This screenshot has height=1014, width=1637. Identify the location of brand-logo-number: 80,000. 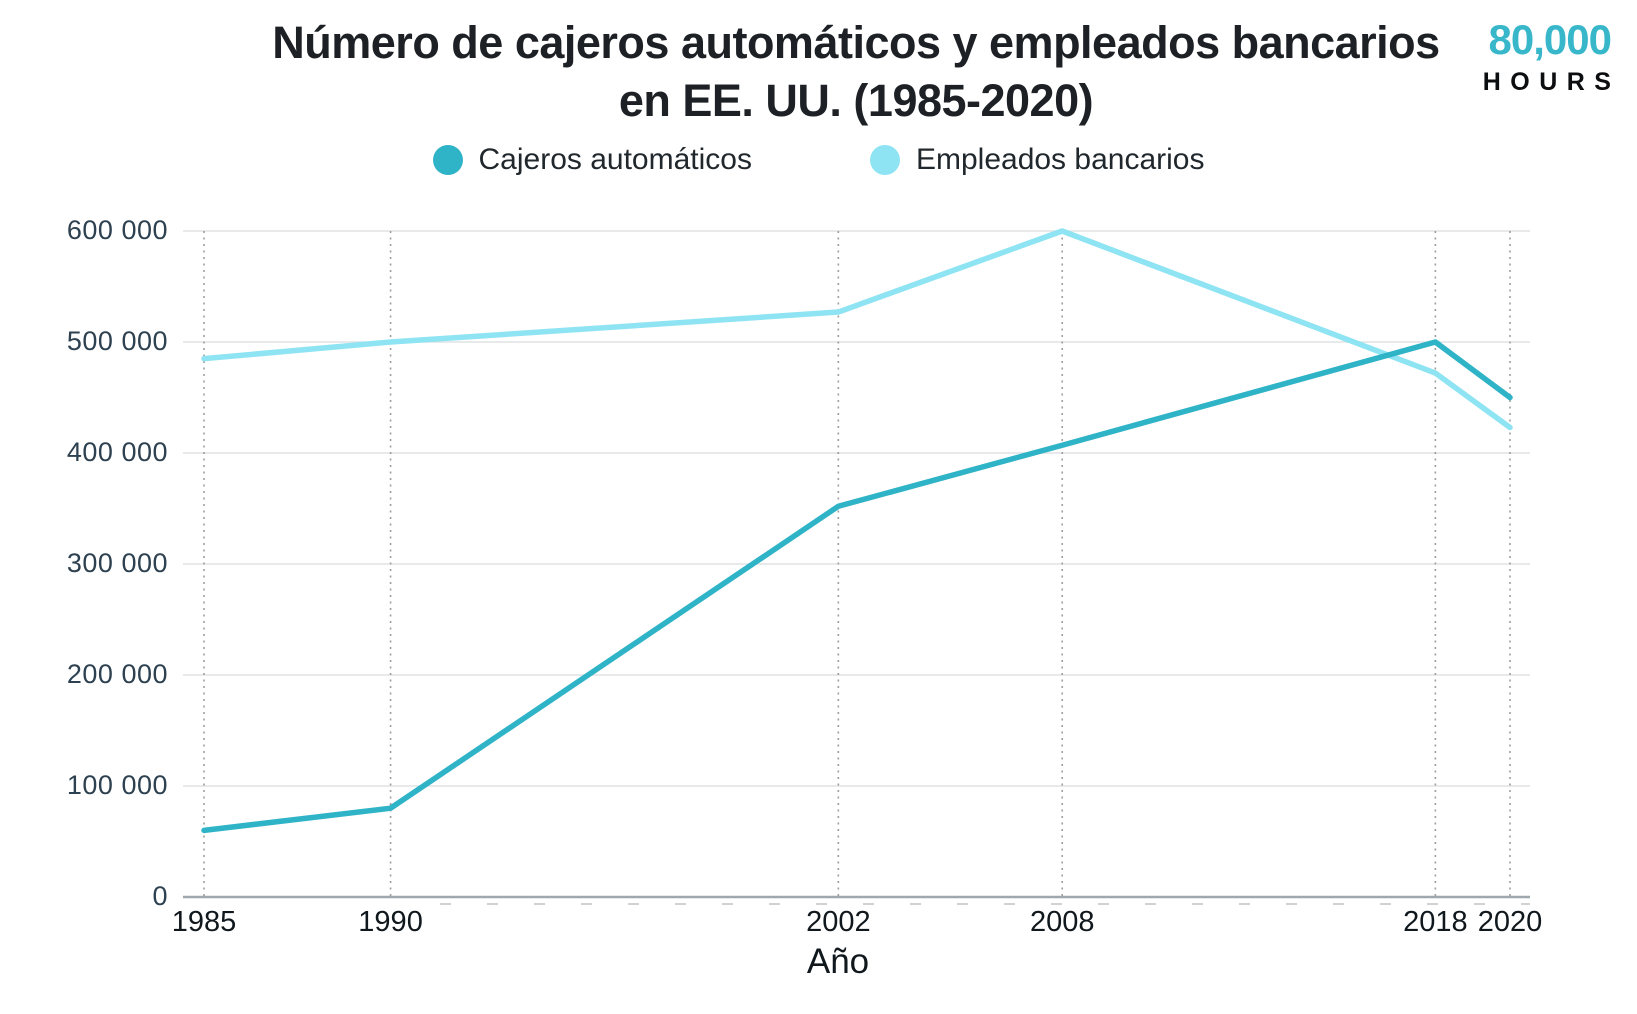
(1550, 39).